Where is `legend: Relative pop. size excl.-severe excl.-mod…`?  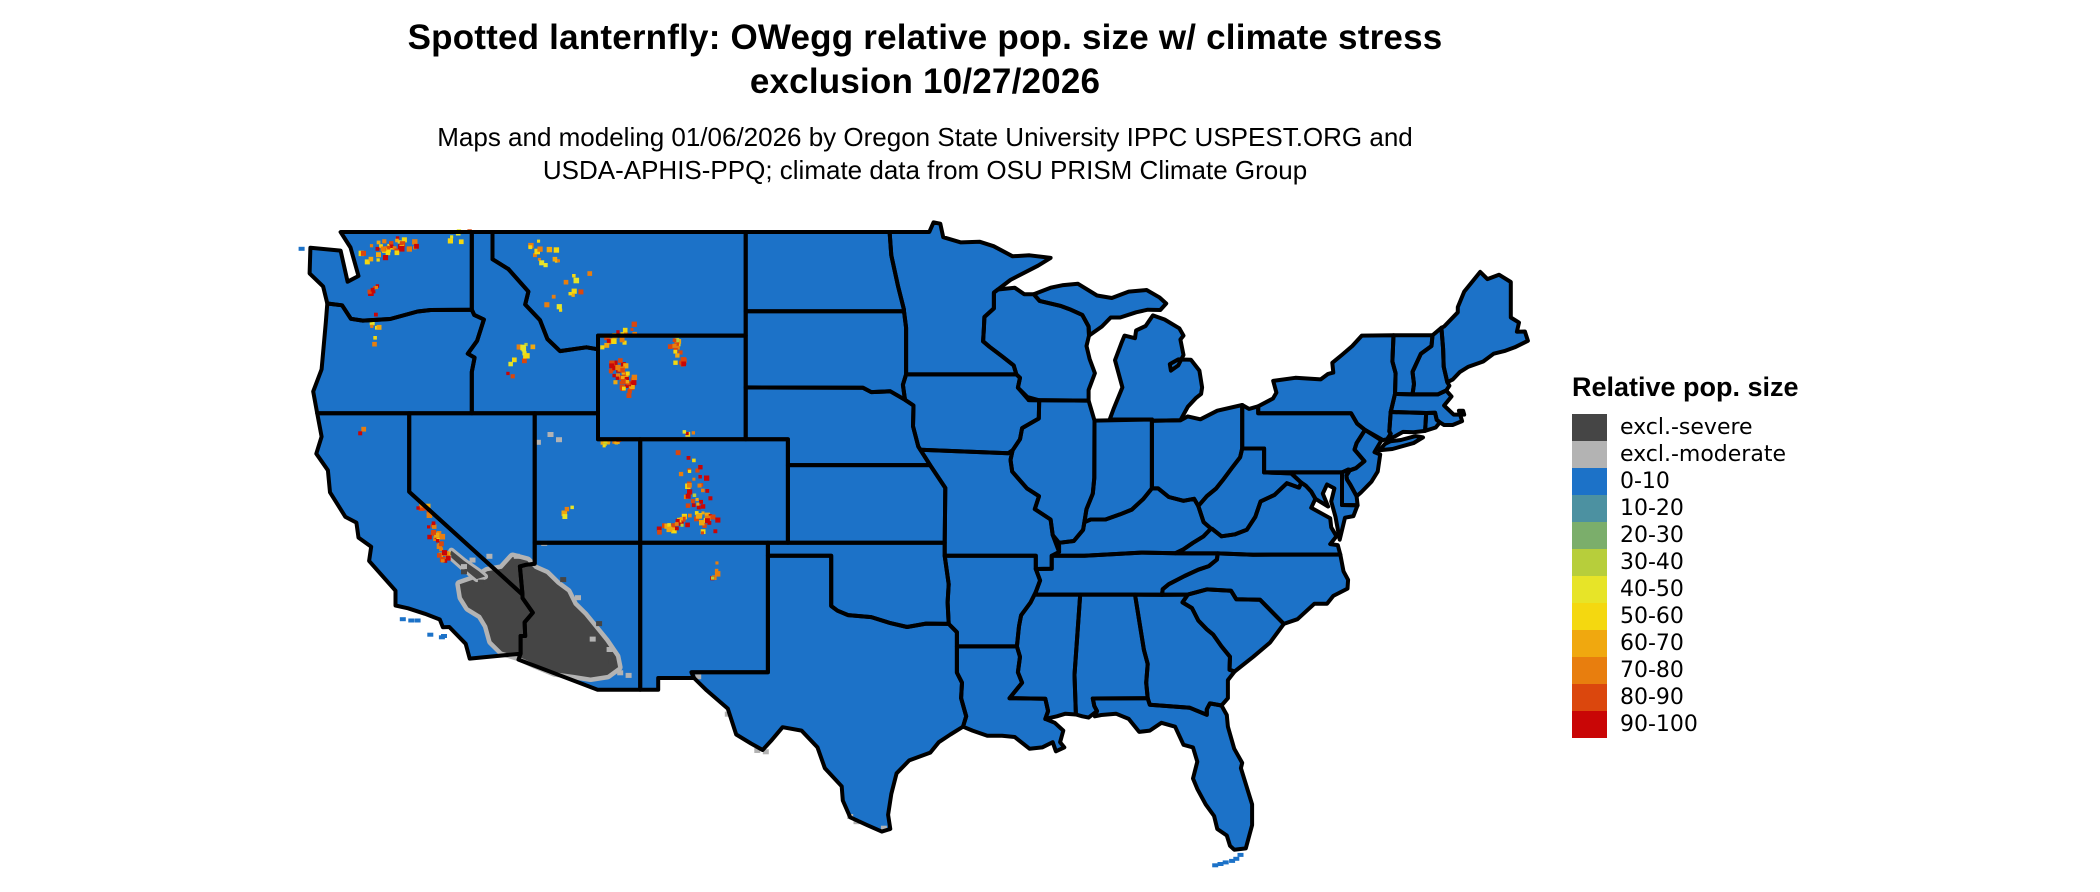
legend: Relative pop. size excl.-severe excl.-mod… is located at coordinates (1685, 554).